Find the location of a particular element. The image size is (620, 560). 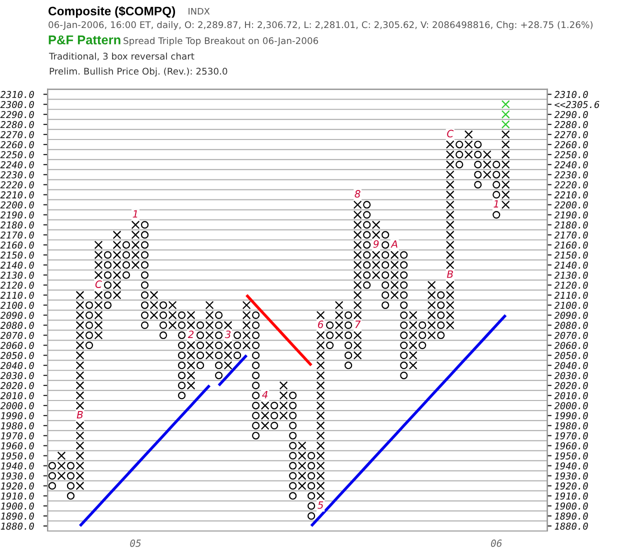

series-label: 9 is located at coordinates (376, 244).